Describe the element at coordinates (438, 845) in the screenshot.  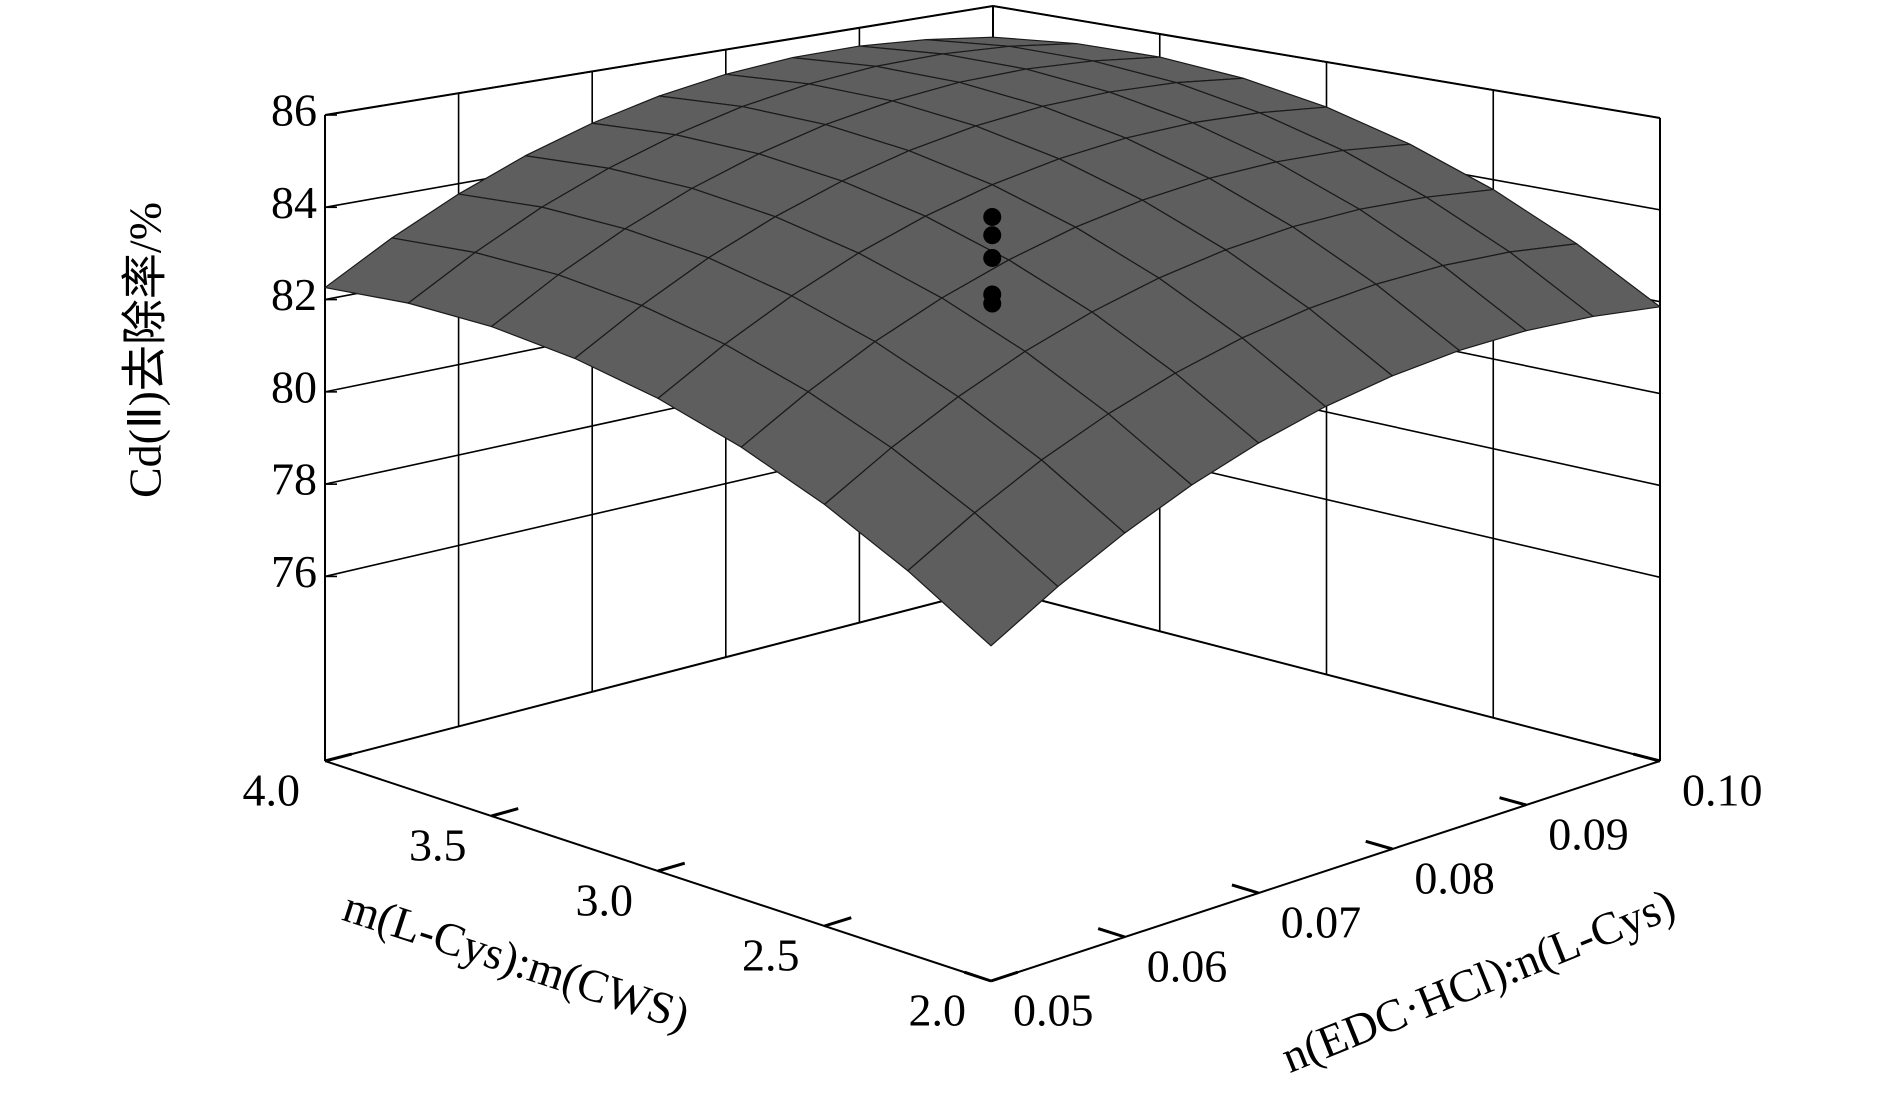
I see `x-tick-label: 3.5` at that location.